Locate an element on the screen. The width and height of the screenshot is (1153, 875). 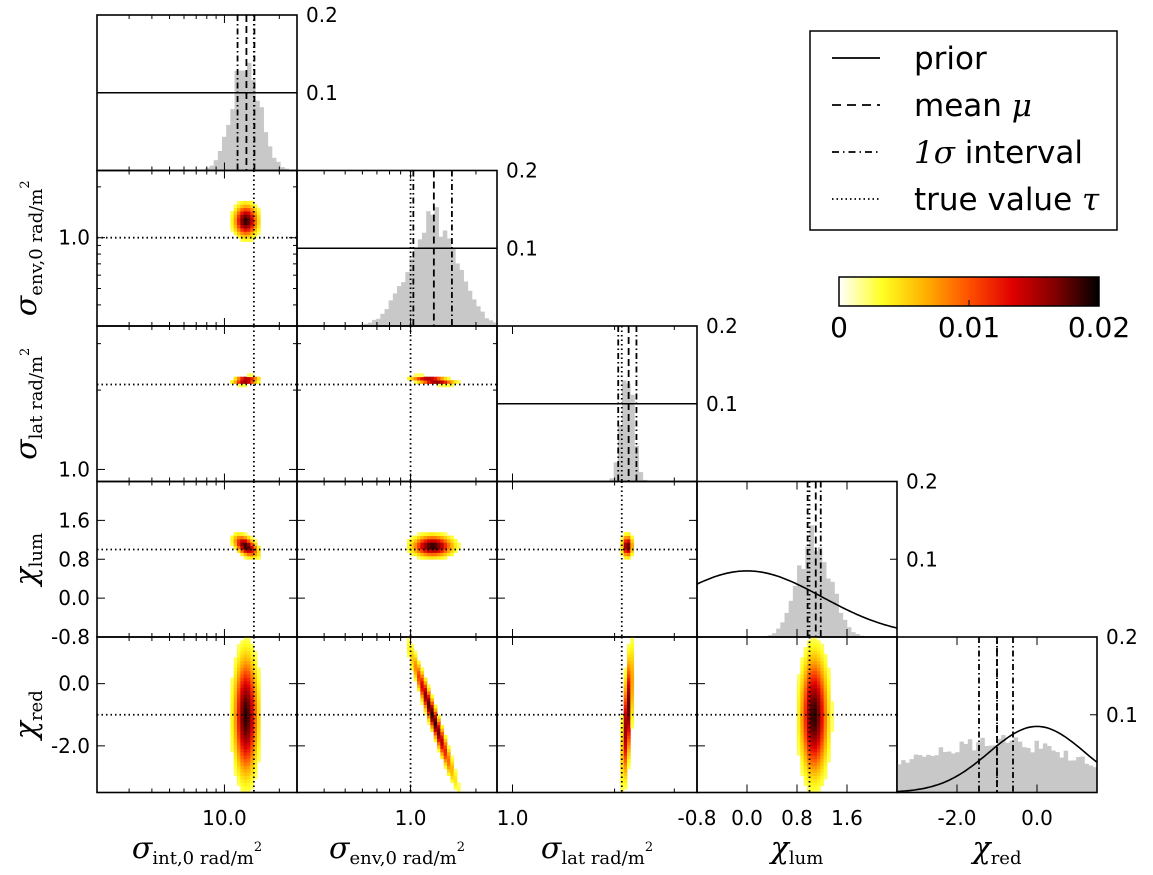
panel-frame is located at coordinates (397, 404).